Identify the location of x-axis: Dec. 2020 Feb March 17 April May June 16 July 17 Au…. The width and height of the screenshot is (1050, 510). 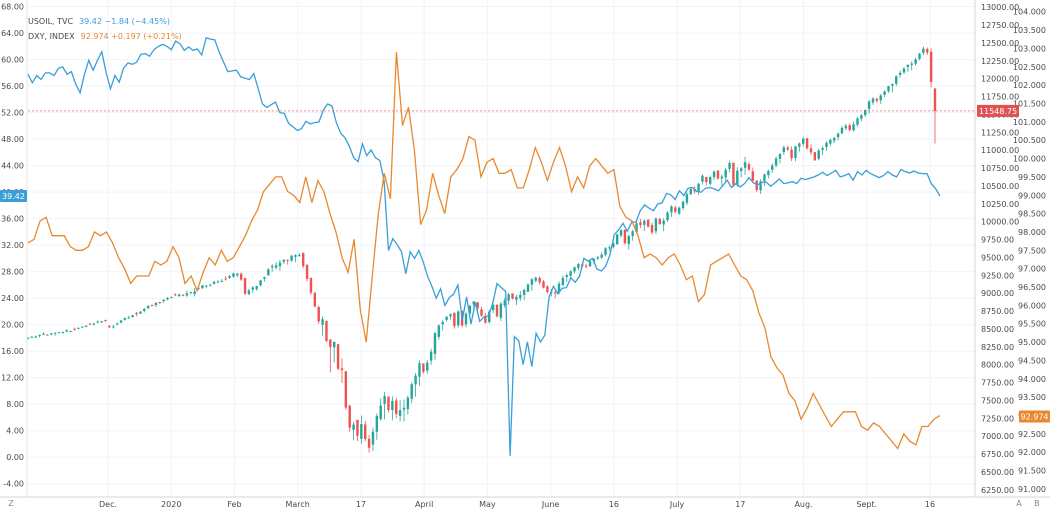
(517, 504).